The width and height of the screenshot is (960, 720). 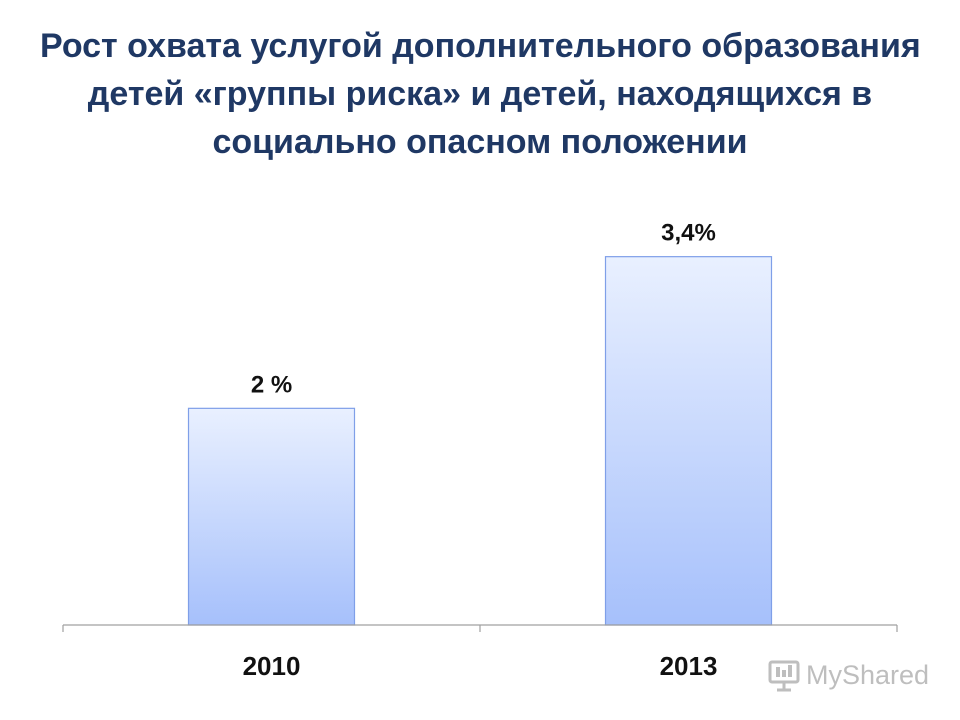 What do you see at coordinates (480, 628) in the screenshot?
I see `x-axis` at bounding box center [480, 628].